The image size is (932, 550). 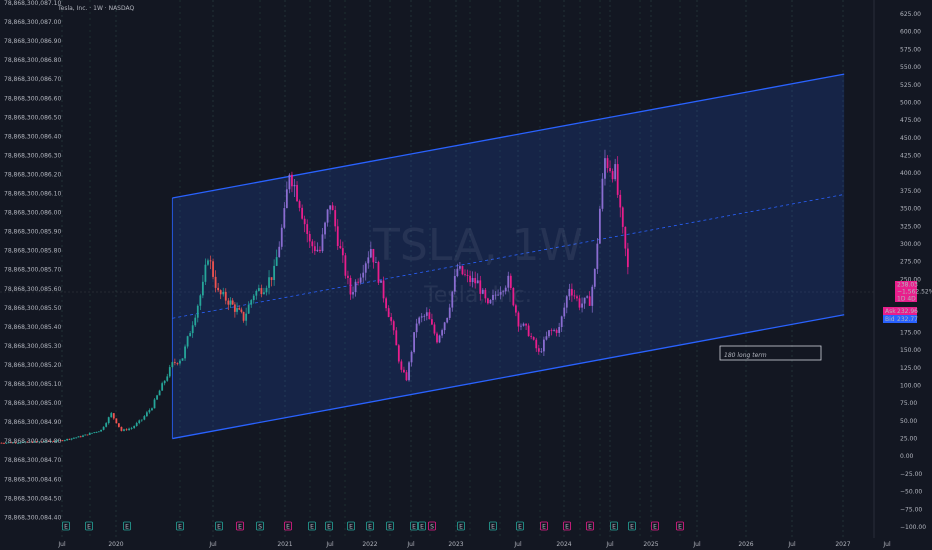 What do you see at coordinates (910, 385) in the screenshot?
I see `right-axis-tick: 100.00` at bounding box center [910, 385].